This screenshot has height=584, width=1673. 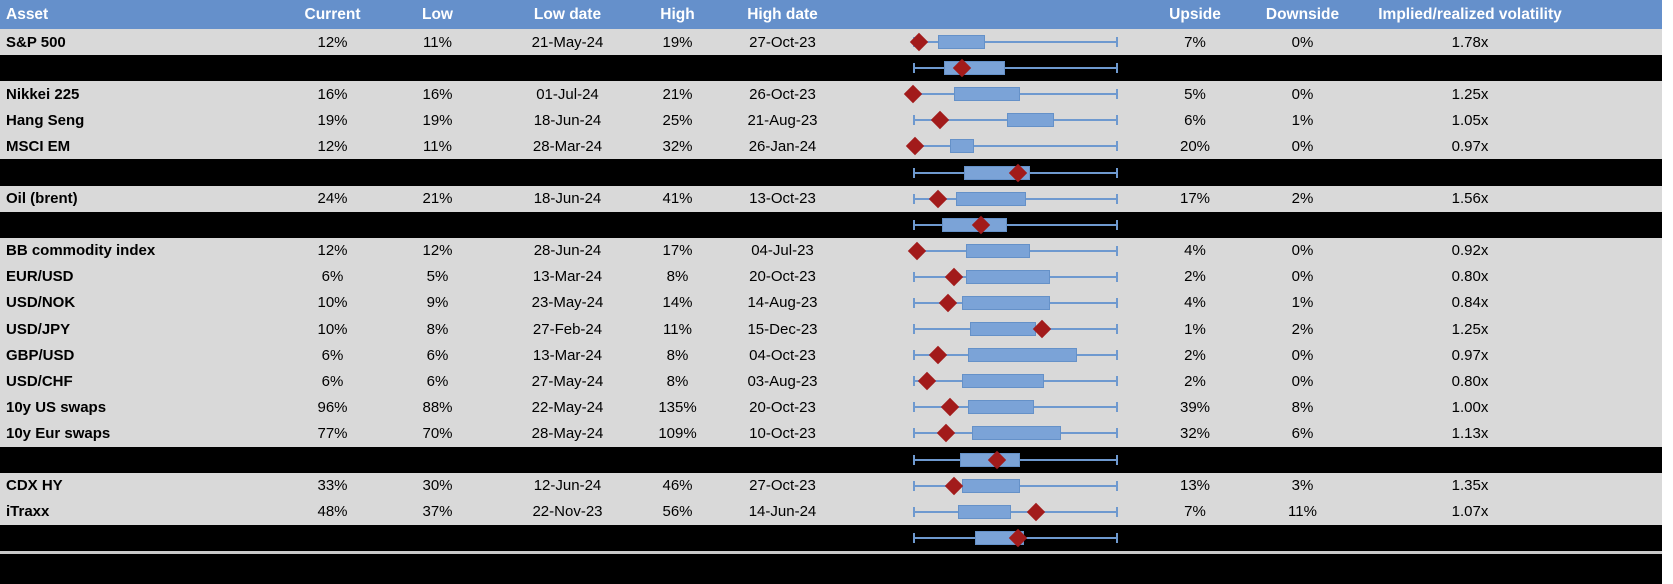 What do you see at coordinates (567, 14) in the screenshot?
I see `header-low-date: Low date` at bounding box center [567, 14].